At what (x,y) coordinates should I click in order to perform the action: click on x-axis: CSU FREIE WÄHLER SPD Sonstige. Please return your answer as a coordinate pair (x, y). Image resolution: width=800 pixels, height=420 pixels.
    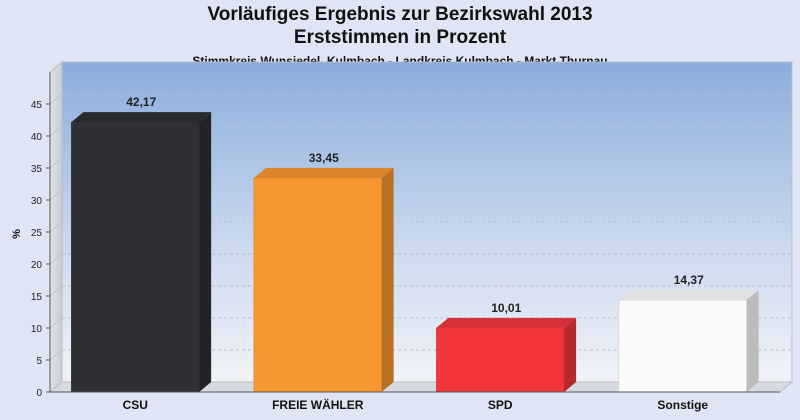
    Looking at the image, I should click on (415, 401).